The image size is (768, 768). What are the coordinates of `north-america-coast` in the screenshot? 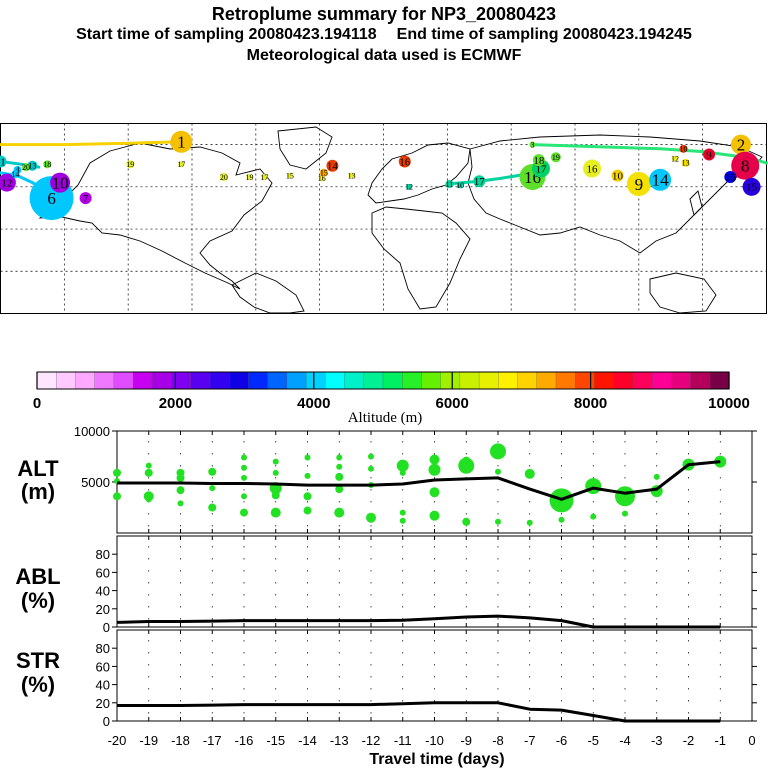 It's located at (155, 216).